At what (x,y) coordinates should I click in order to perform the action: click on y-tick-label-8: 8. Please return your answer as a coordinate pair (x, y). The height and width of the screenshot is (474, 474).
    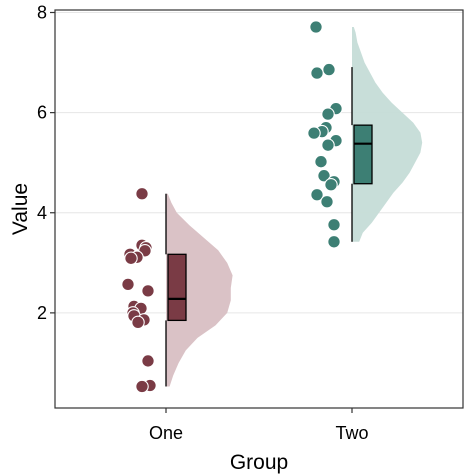
    Looking at the image, I should click on (42, 13).